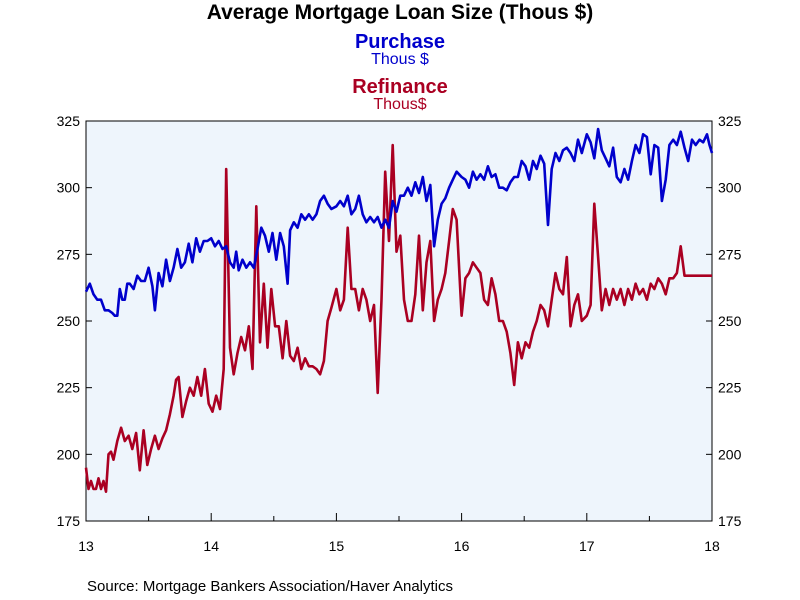 The height and width of the screenshot is (600, 800). What do you see at coordinates (712, 546) in the screenshot?
I see `x-tick-label: 18` at bounding box center [712, 546].